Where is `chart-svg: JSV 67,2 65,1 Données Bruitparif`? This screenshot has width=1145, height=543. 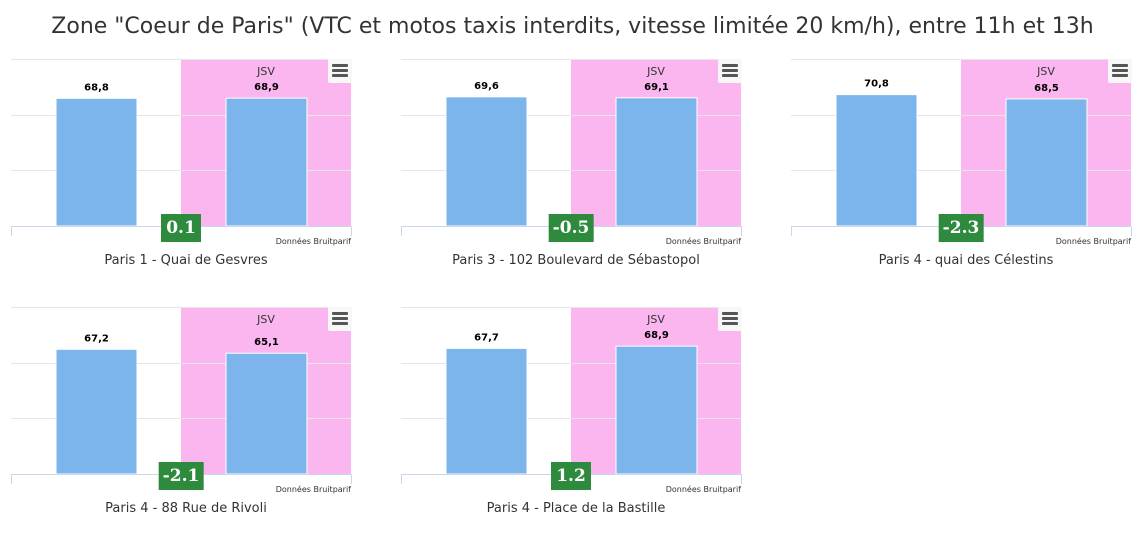 chart-svg: JSV 67,2 65,1 Données Bruitparif is located at coordinates (181, 400).